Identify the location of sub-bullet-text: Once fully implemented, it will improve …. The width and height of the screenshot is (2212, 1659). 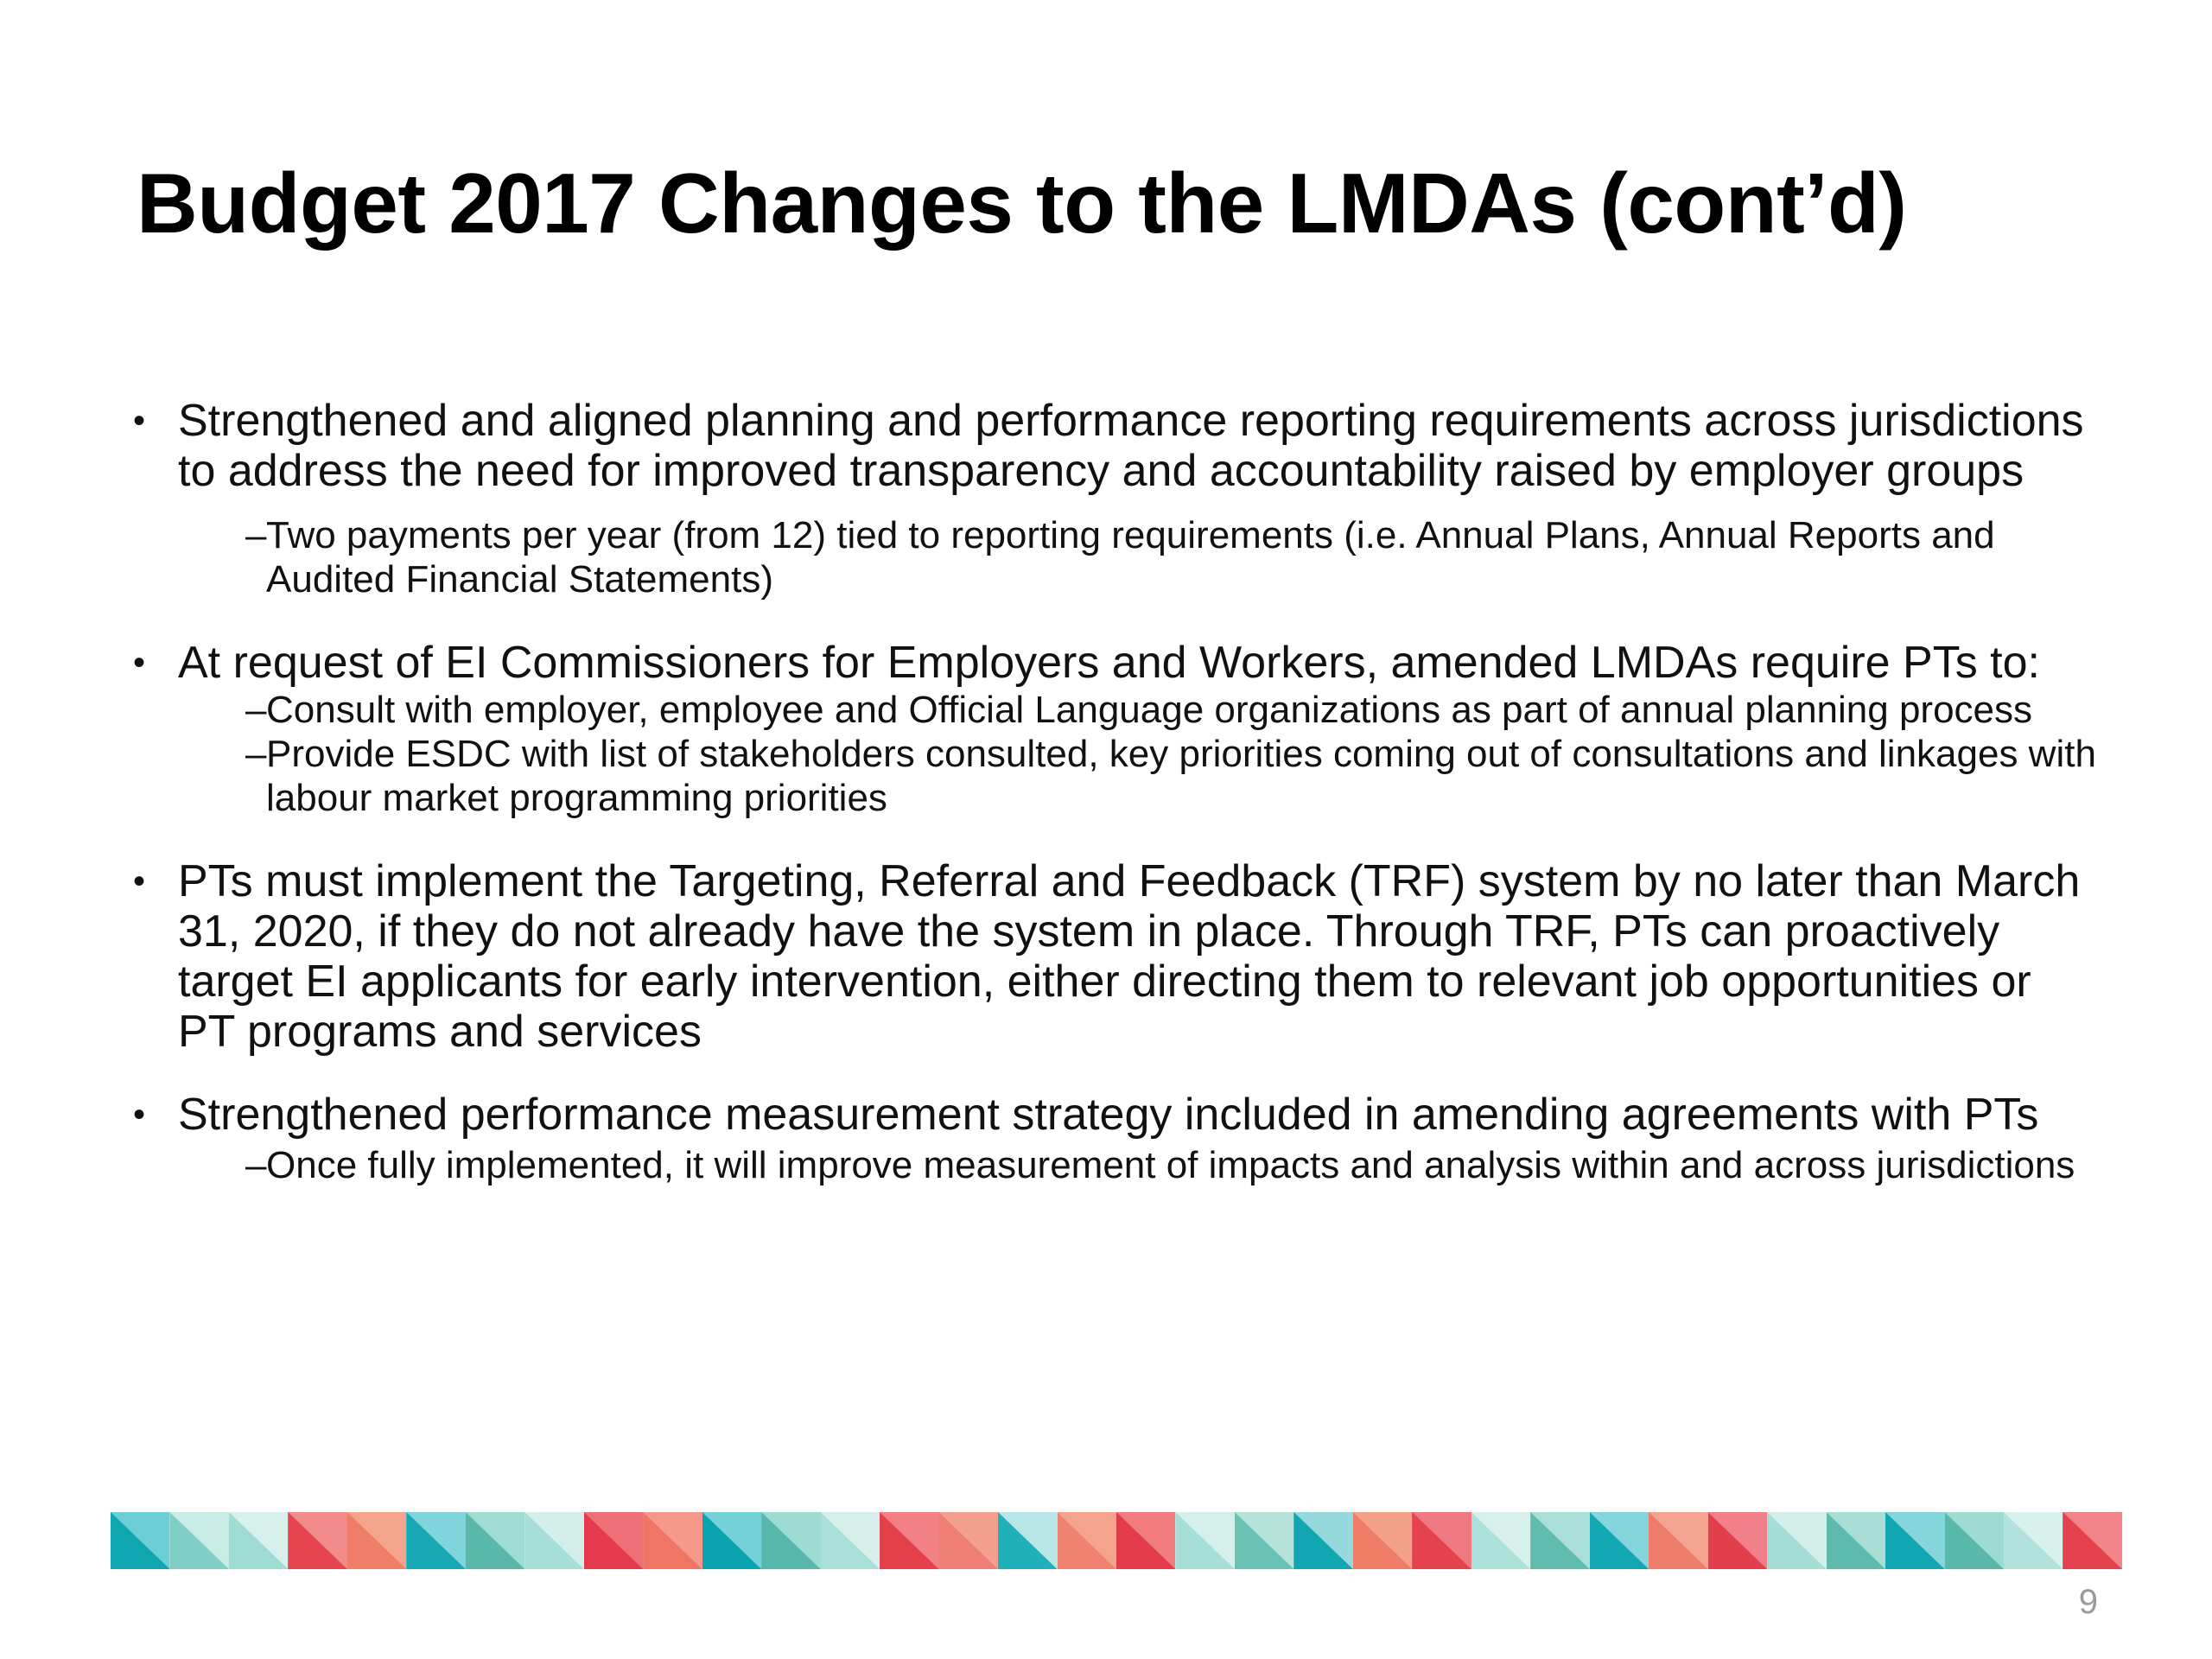
(1170, 1165).